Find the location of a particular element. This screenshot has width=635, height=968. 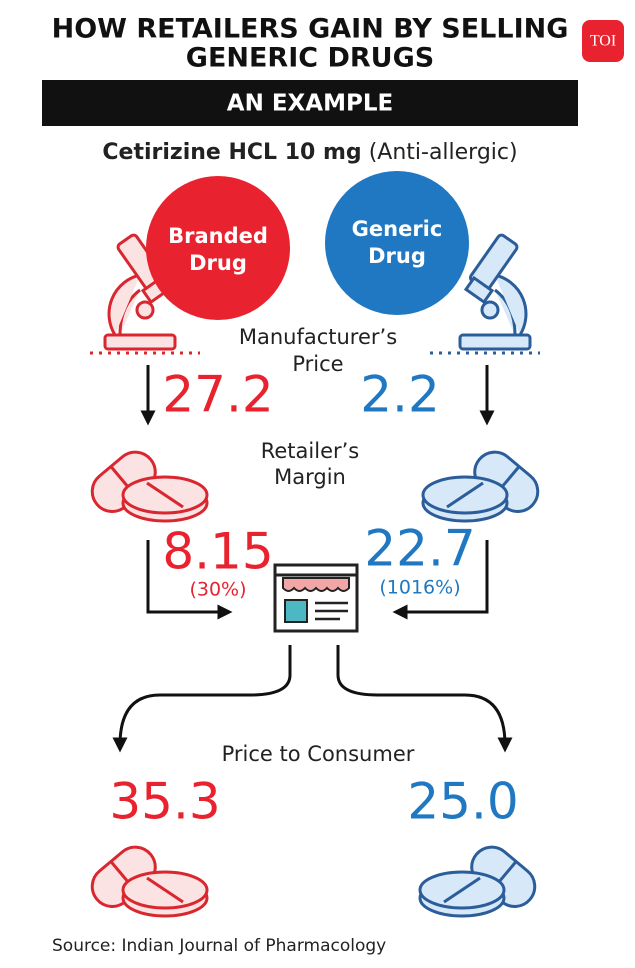

microscope-icon is located at coordinates (495, 291).